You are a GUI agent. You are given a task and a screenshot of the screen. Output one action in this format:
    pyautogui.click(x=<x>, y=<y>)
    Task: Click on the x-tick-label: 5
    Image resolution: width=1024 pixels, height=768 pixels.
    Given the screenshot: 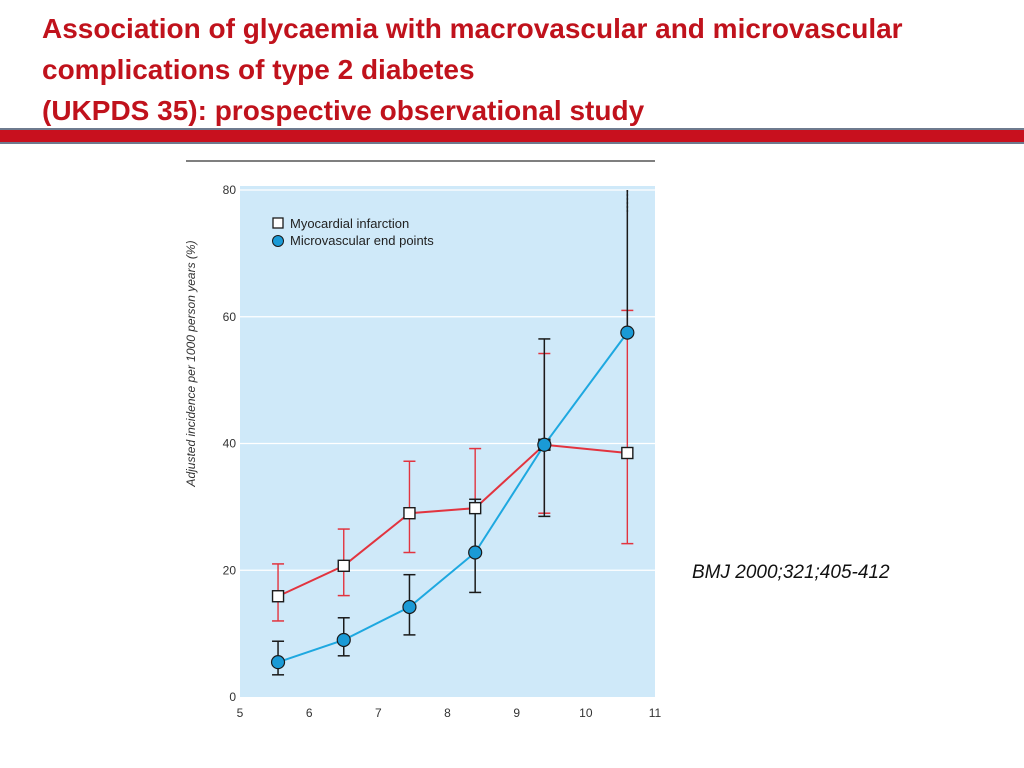 What is the action you would take?
    pyautogui.click(x=240, y=713)
    